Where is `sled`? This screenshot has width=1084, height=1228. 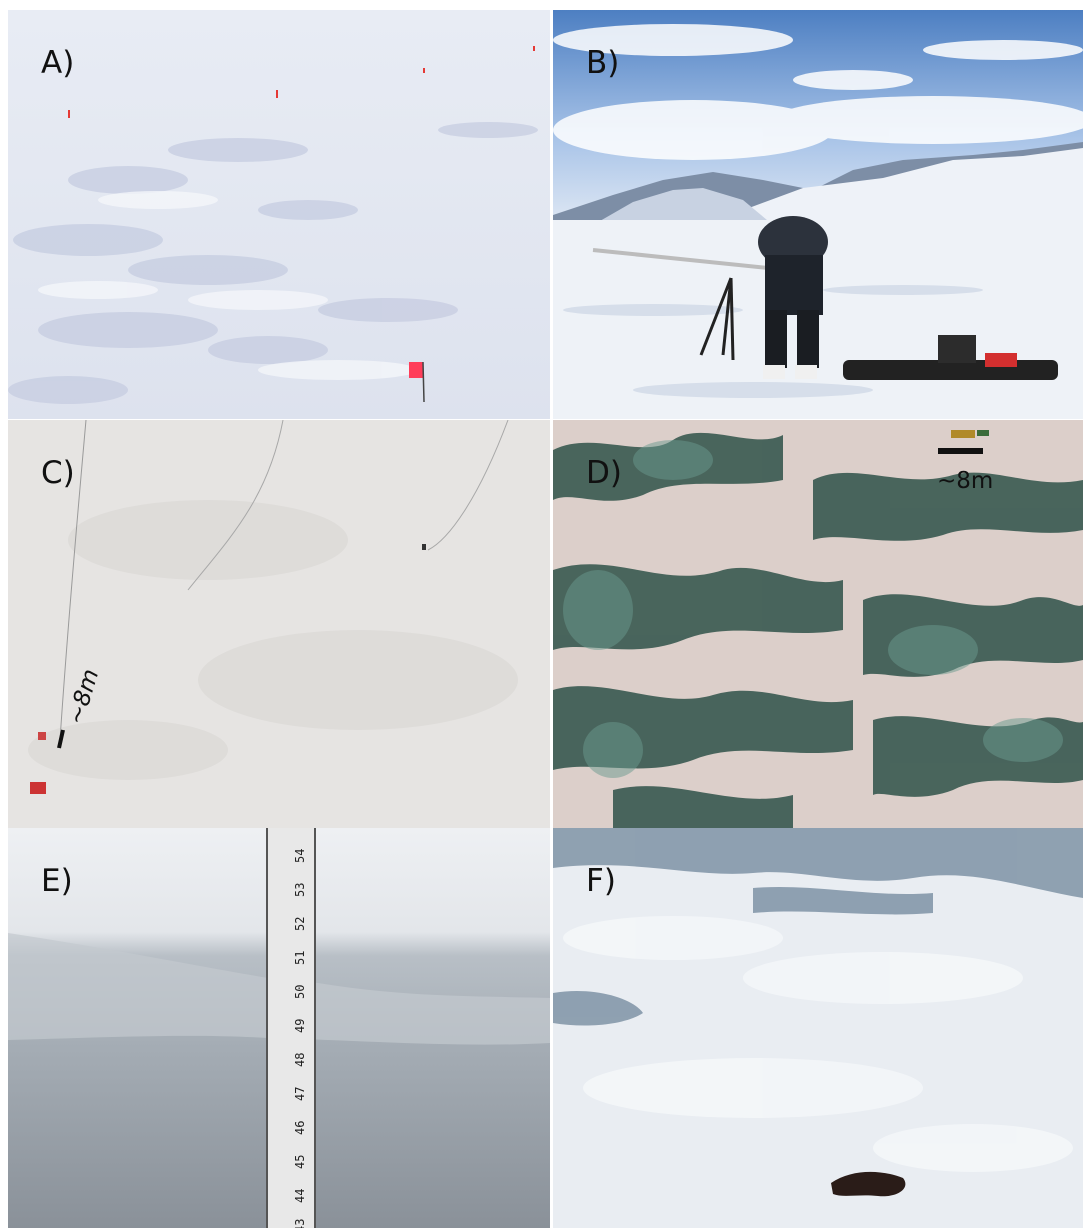 sled is located at coordinates (950, 357).